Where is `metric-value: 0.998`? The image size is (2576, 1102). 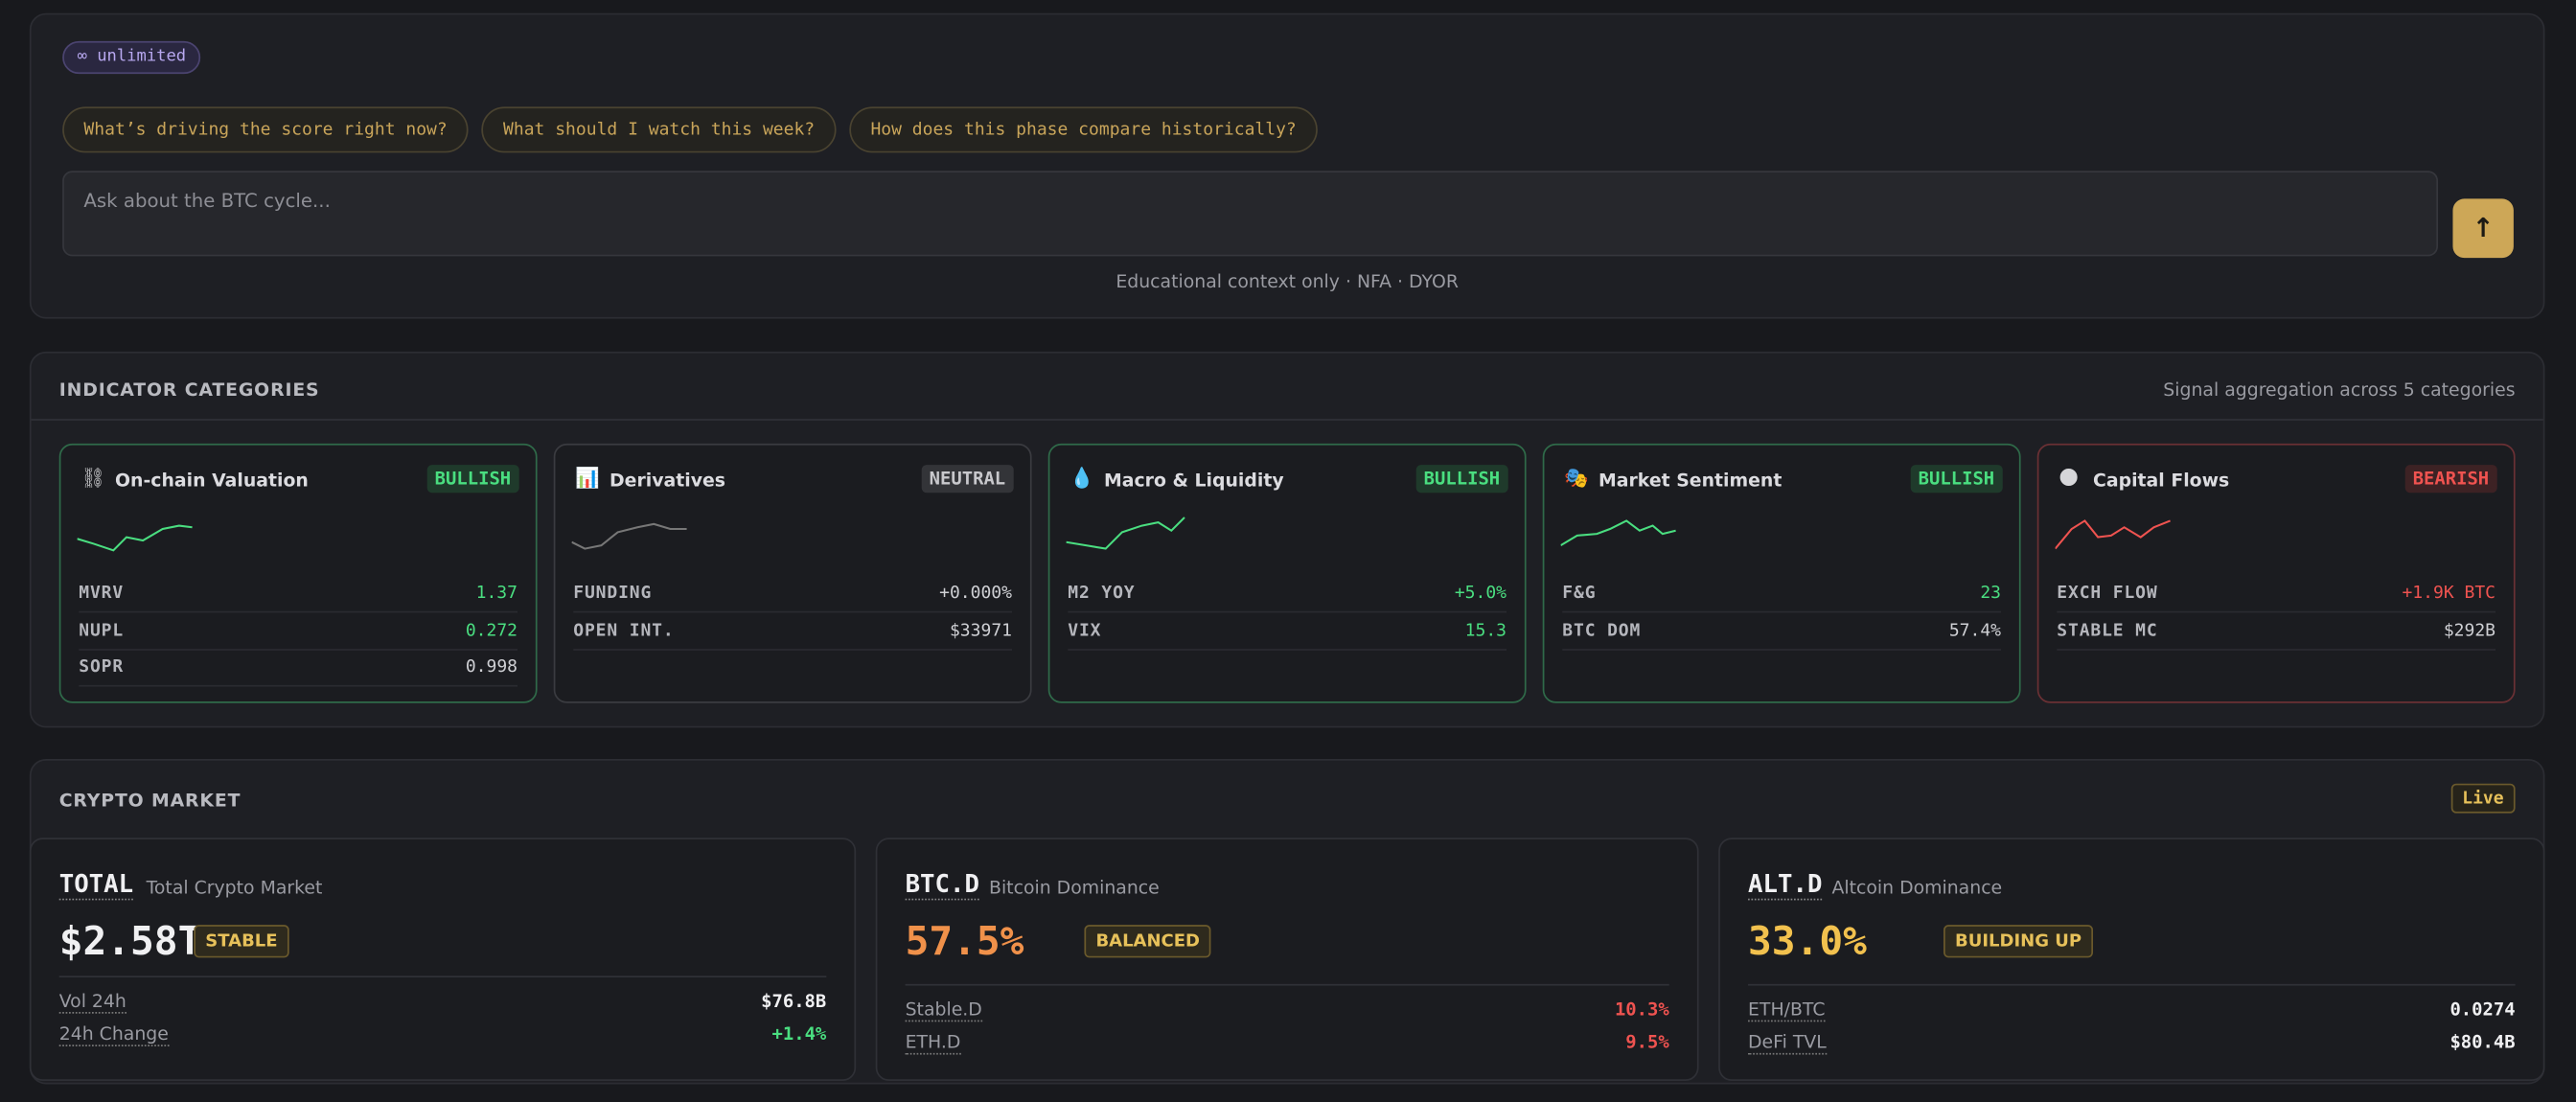 metric-value: 0.998 is located at coordinates (491, 666).